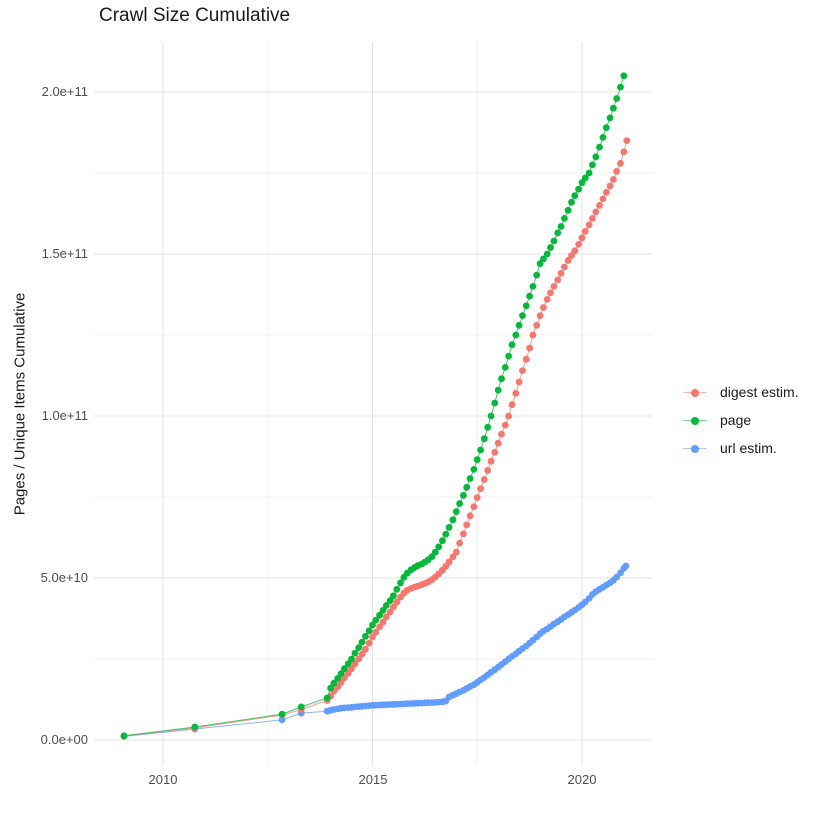  I want to click on y-axis-title: Pages / Unique Items Cumulative, so click(20, 404).